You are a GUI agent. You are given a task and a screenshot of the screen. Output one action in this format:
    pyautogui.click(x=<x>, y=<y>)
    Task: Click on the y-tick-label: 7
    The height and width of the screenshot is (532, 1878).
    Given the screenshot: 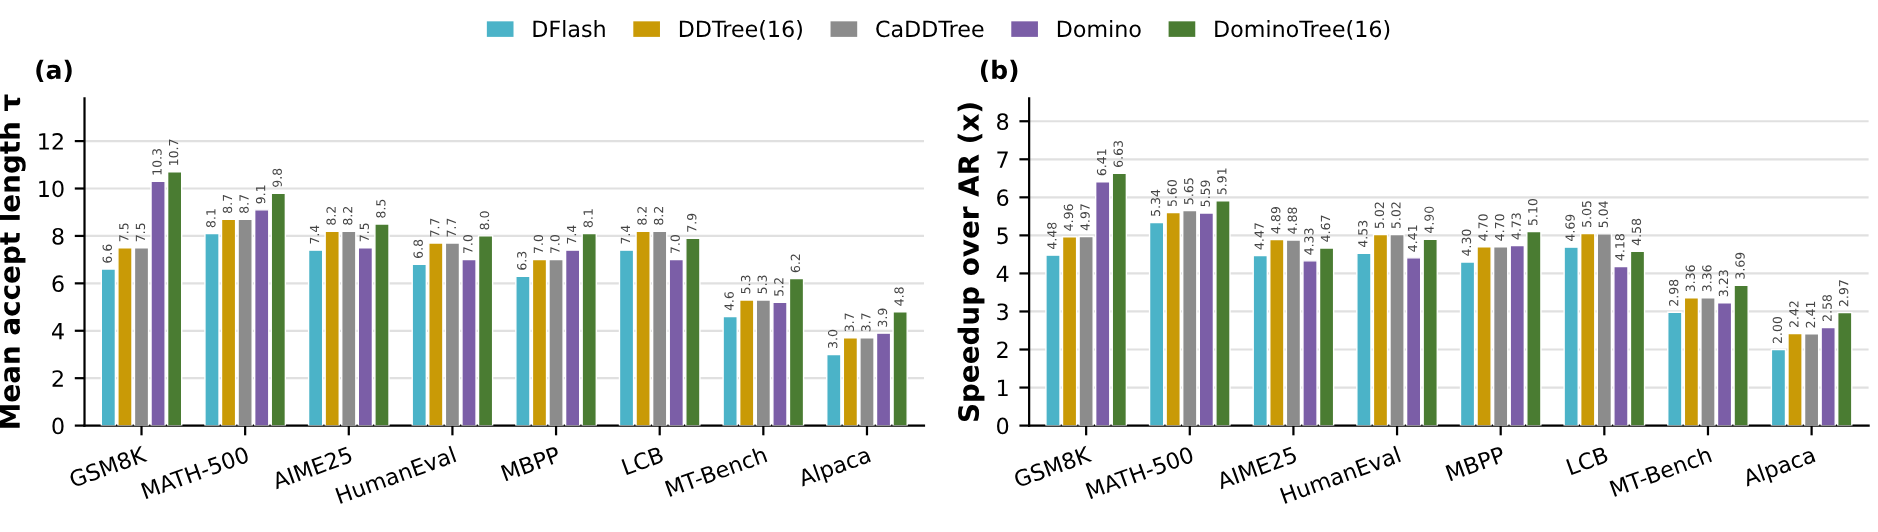 What is the action you would take?
    pyautogui.click(x=1002, y=159)
    